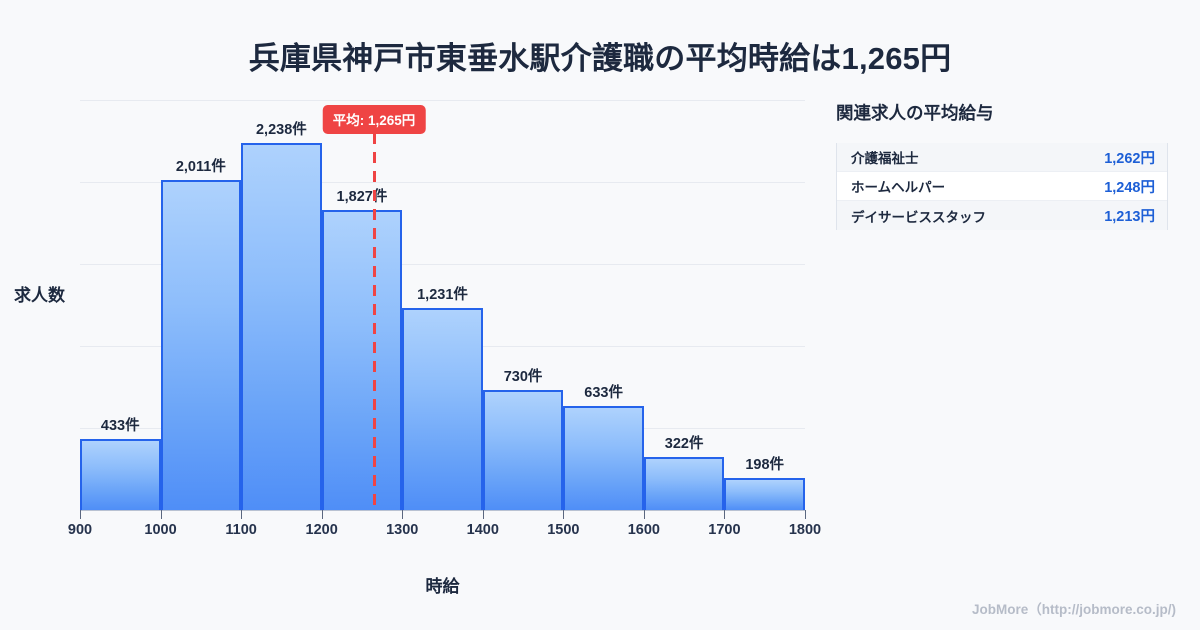  I want to click on x-axis-tick-label: 900, so click(80, 530).